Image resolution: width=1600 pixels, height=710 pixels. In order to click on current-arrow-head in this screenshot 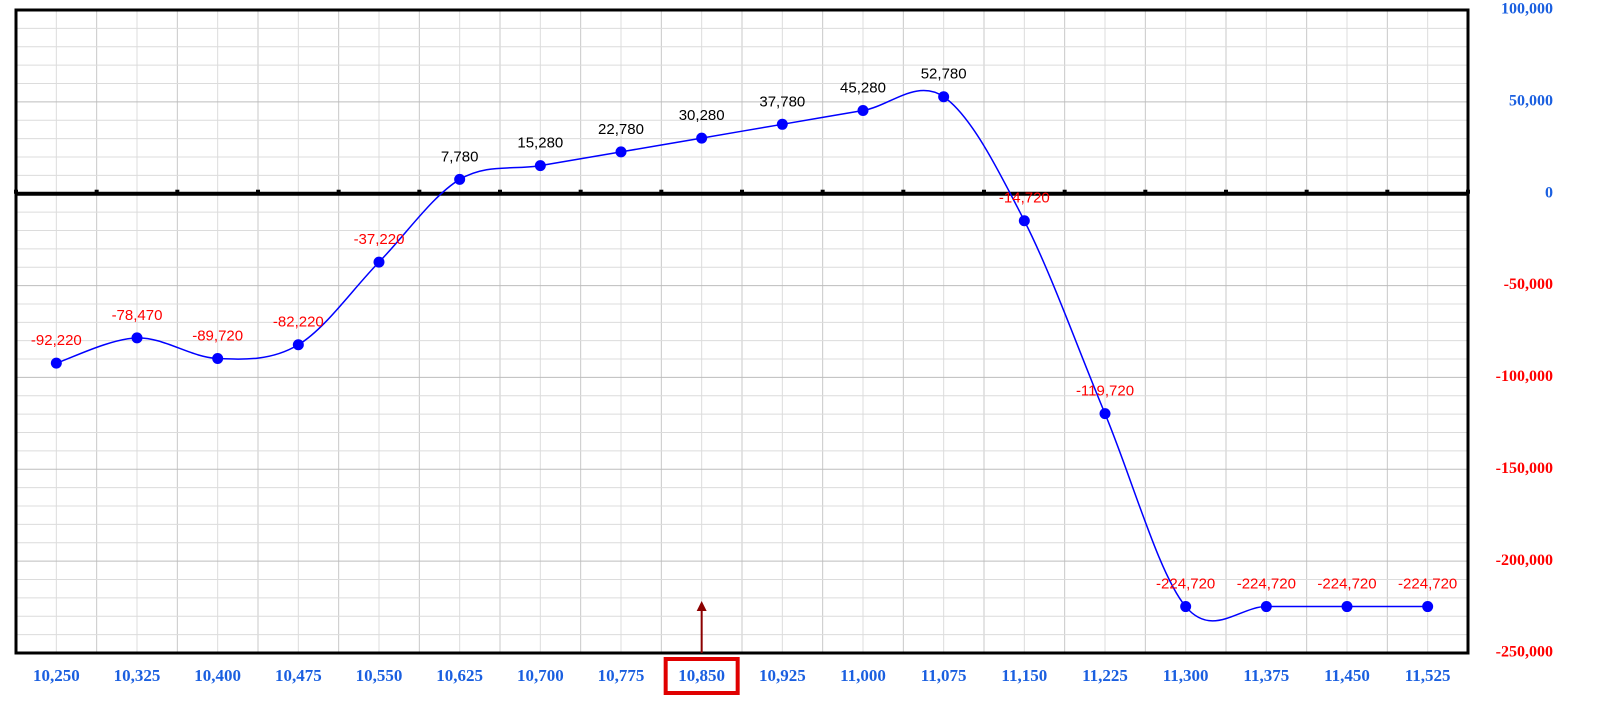, I will do `click(701, 606)`.